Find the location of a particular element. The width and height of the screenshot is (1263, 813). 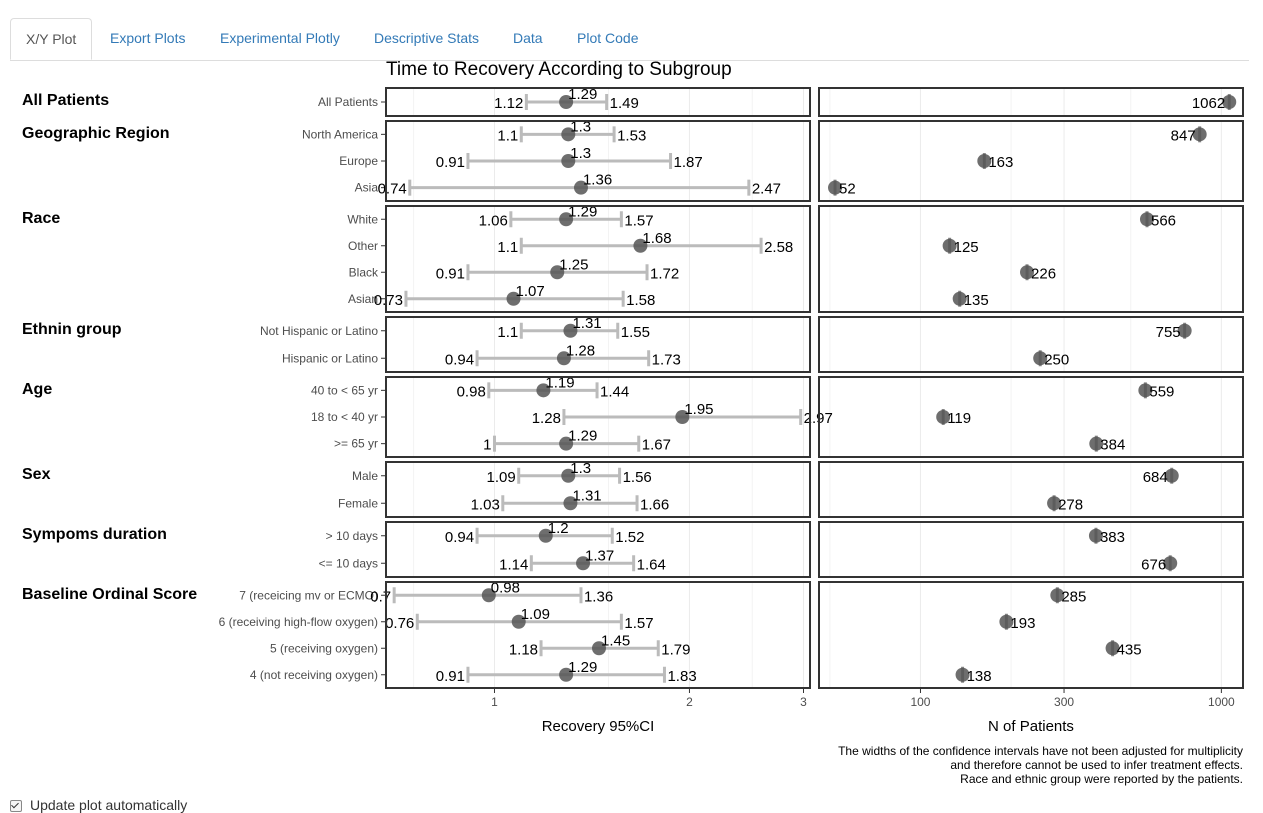

tab-xy-plot: X/Y Plot is located at coordinates (51, 39).